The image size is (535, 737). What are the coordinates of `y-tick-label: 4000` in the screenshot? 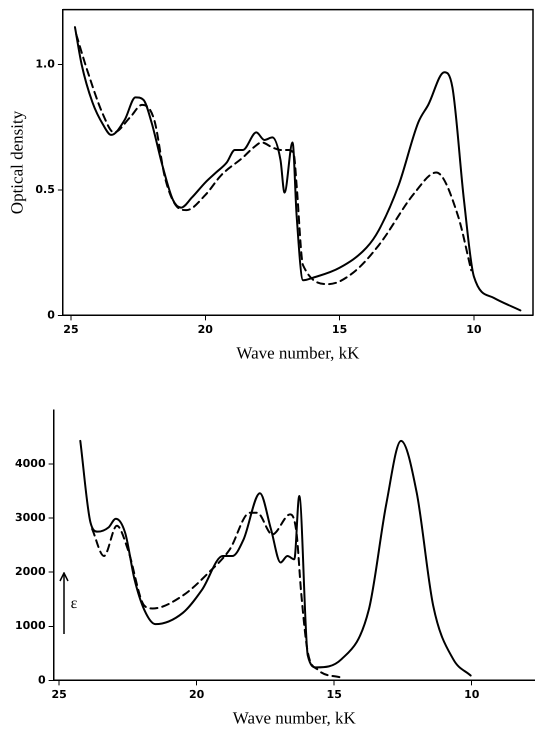 It's located at (30, 463).